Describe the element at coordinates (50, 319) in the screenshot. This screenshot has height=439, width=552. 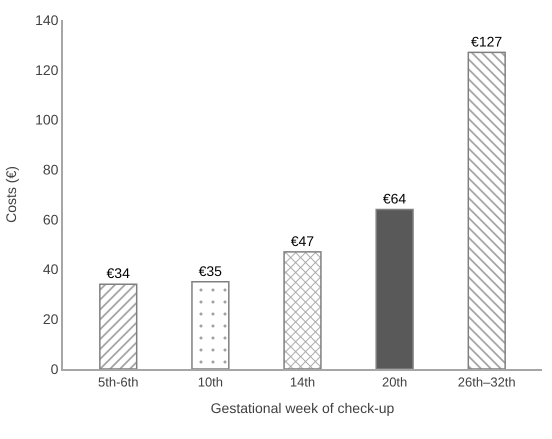
I see `y-tick-label: 20` at that location.